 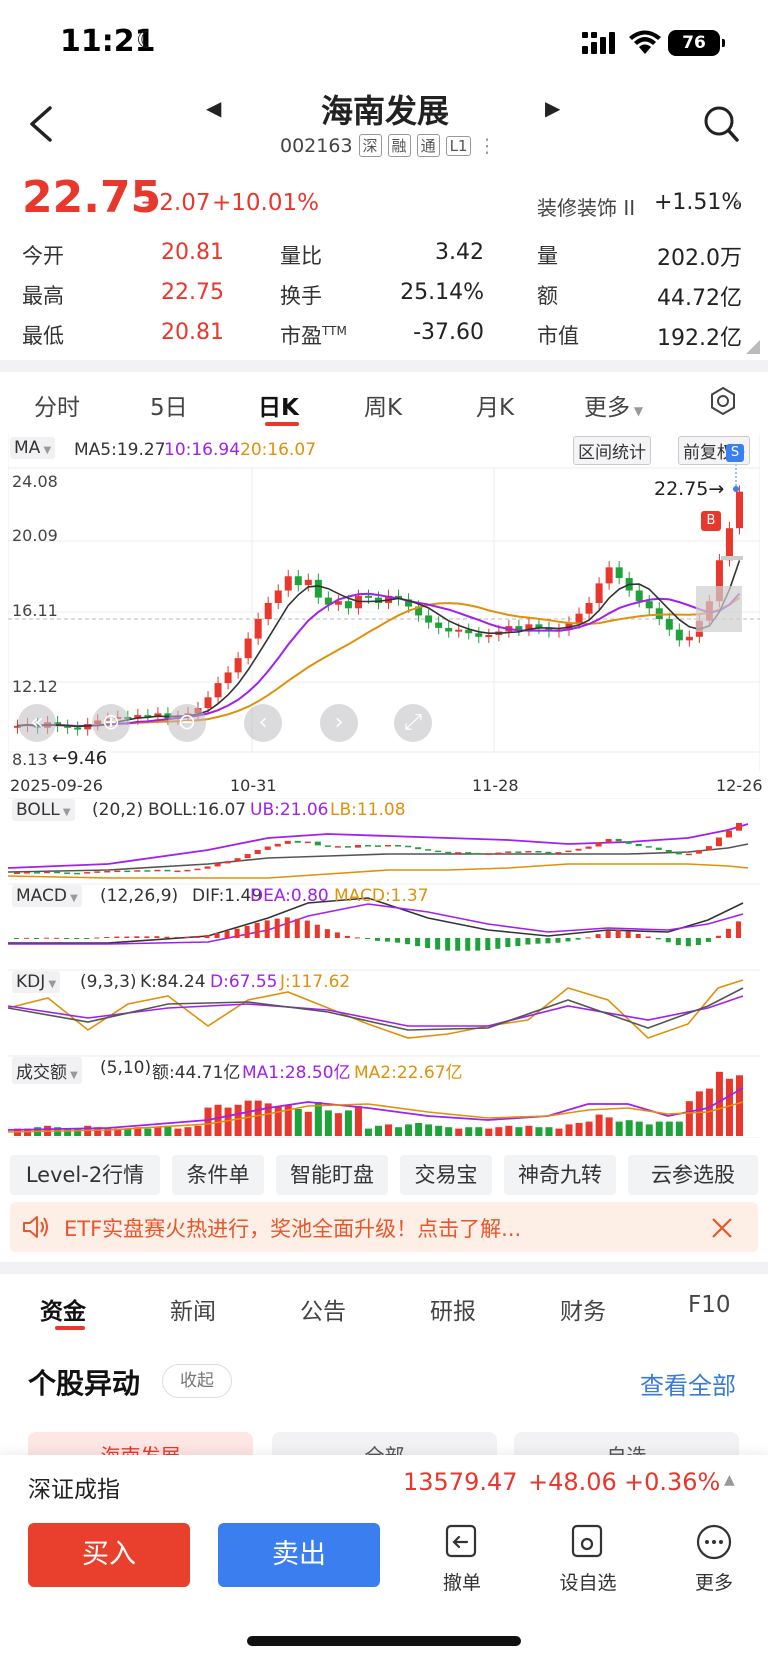 What do you see at coordinates (187, 723) in the screenshot?
I see `zoom-out-icon: ⊖` at bounding box center [187, 723].